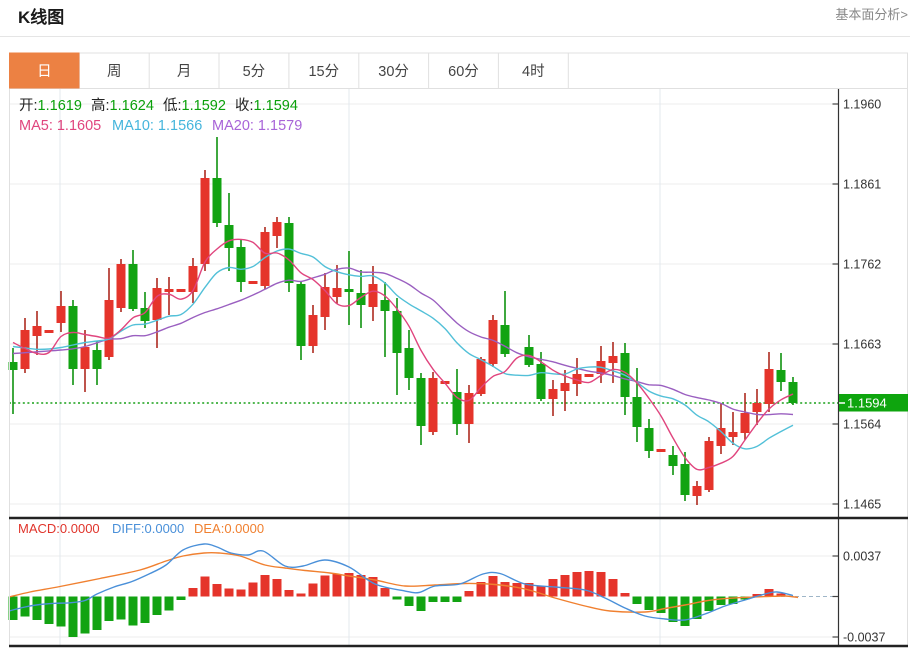 The image size is (913, 655). What do you see at coordinates (41, 17) in the screenshot?
I see `svg-text: K线图` at bounding box center [41, 17].